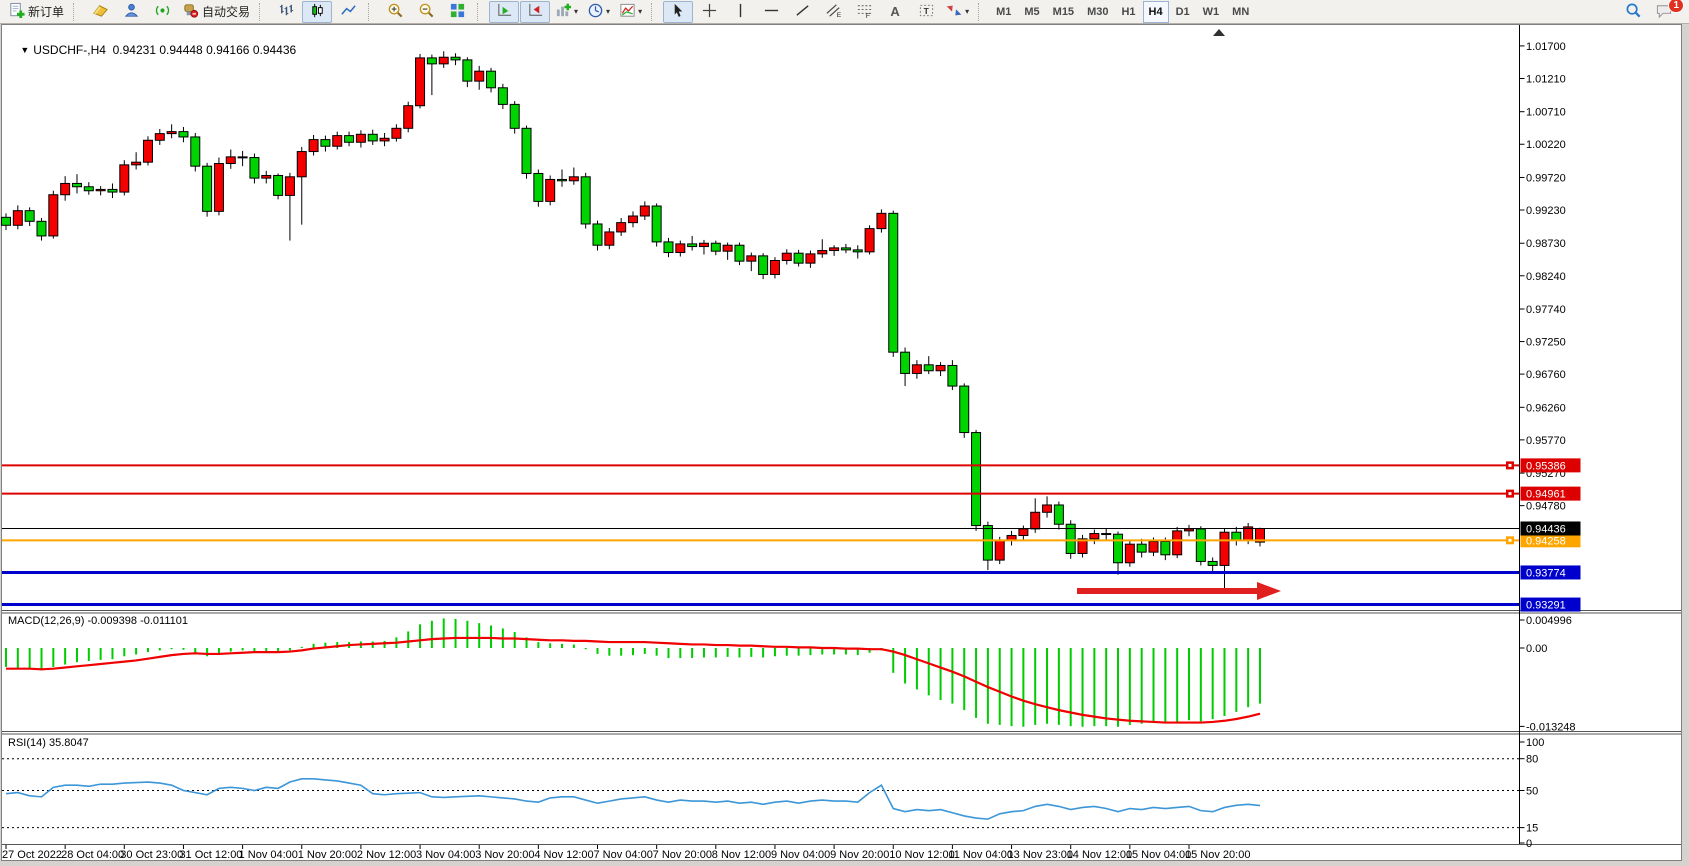 The height and width of the screenshot is (866, 1689). I want to click on gold-ingot-button, so click(100, 12).